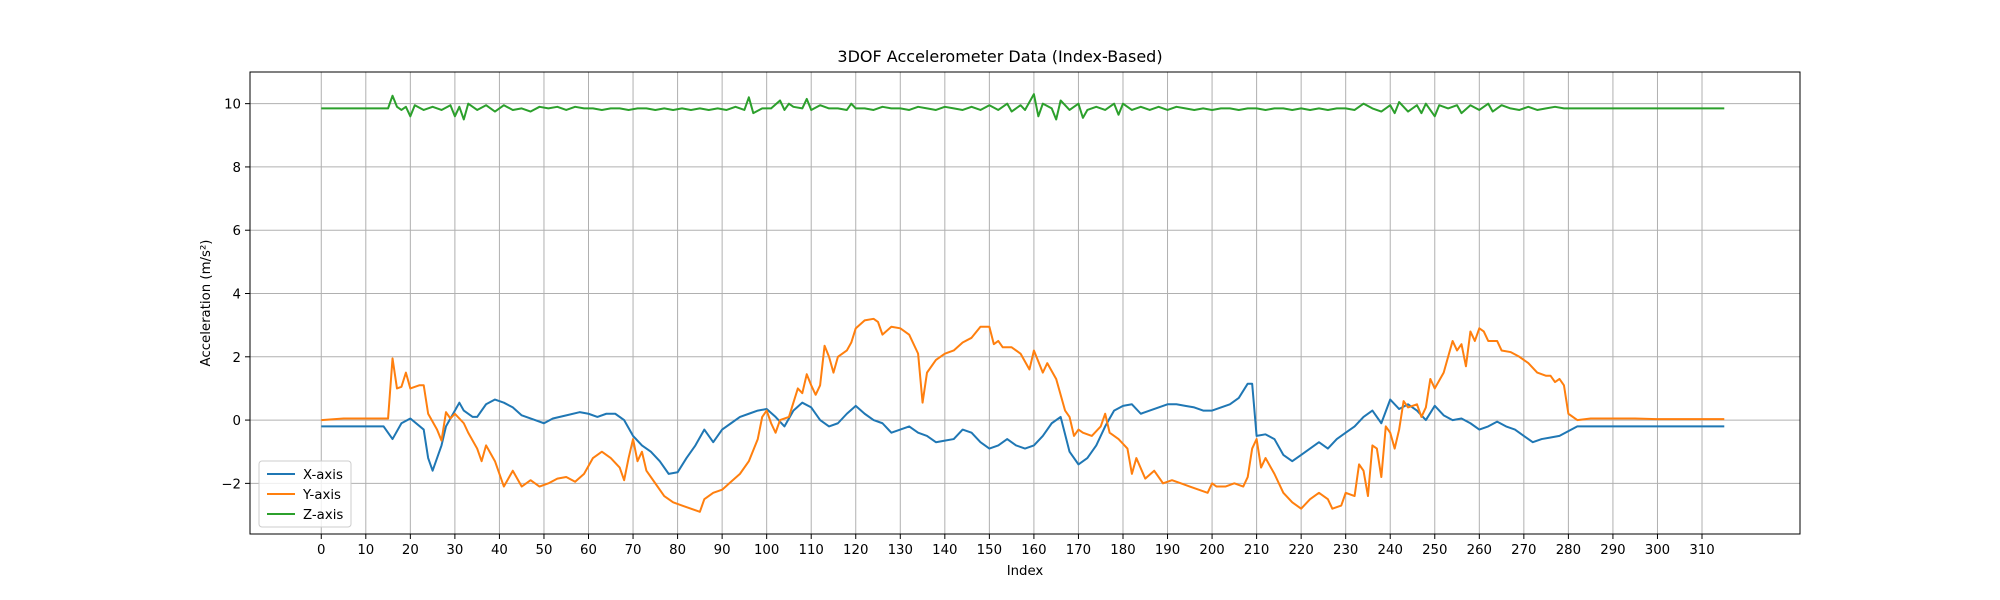  I want to click on x-tick-label: 290, so click(1612, 550).